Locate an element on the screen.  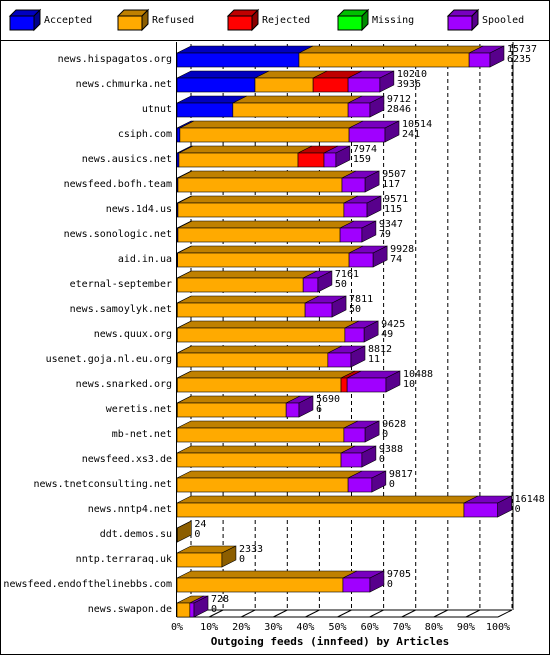
offered-label: 9571 is located at coordinates (396, 199).